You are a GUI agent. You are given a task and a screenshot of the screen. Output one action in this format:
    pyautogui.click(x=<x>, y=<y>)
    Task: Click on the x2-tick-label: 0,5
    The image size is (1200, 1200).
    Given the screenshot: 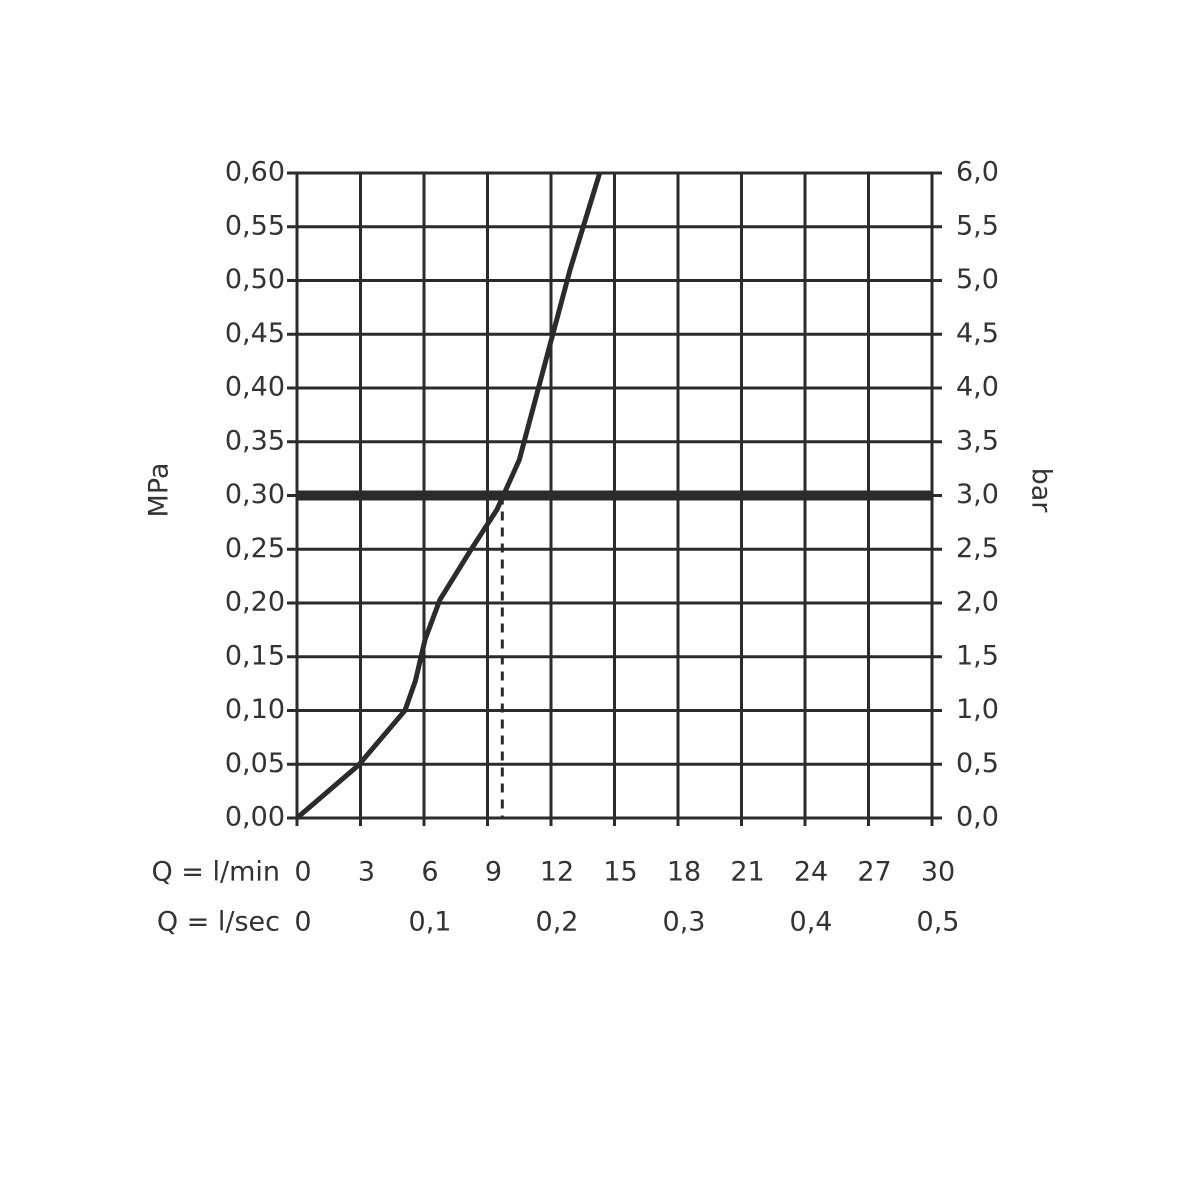 What is the action you would take?
    pyautogui.click(x=938, y=922)
    